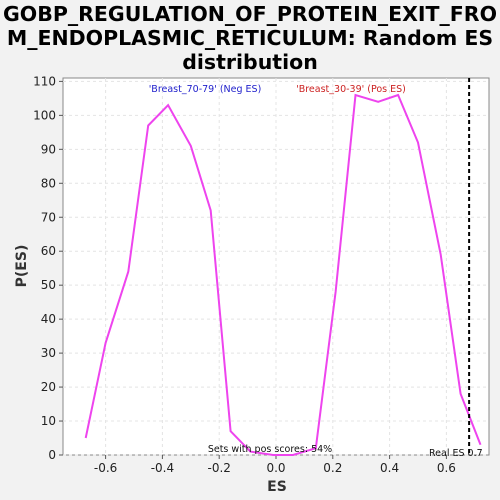 This screenshot has height=500, width=500. What do you see at coordinates (52, 455) in the screenshot?
I see `y-tick-label: 0` at bounding box center [52, 455].